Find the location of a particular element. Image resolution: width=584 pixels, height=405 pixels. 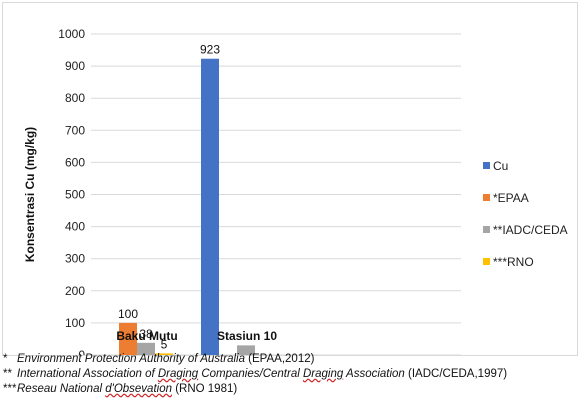

y-tick-label: 500 is located at coordinates (75, 195).